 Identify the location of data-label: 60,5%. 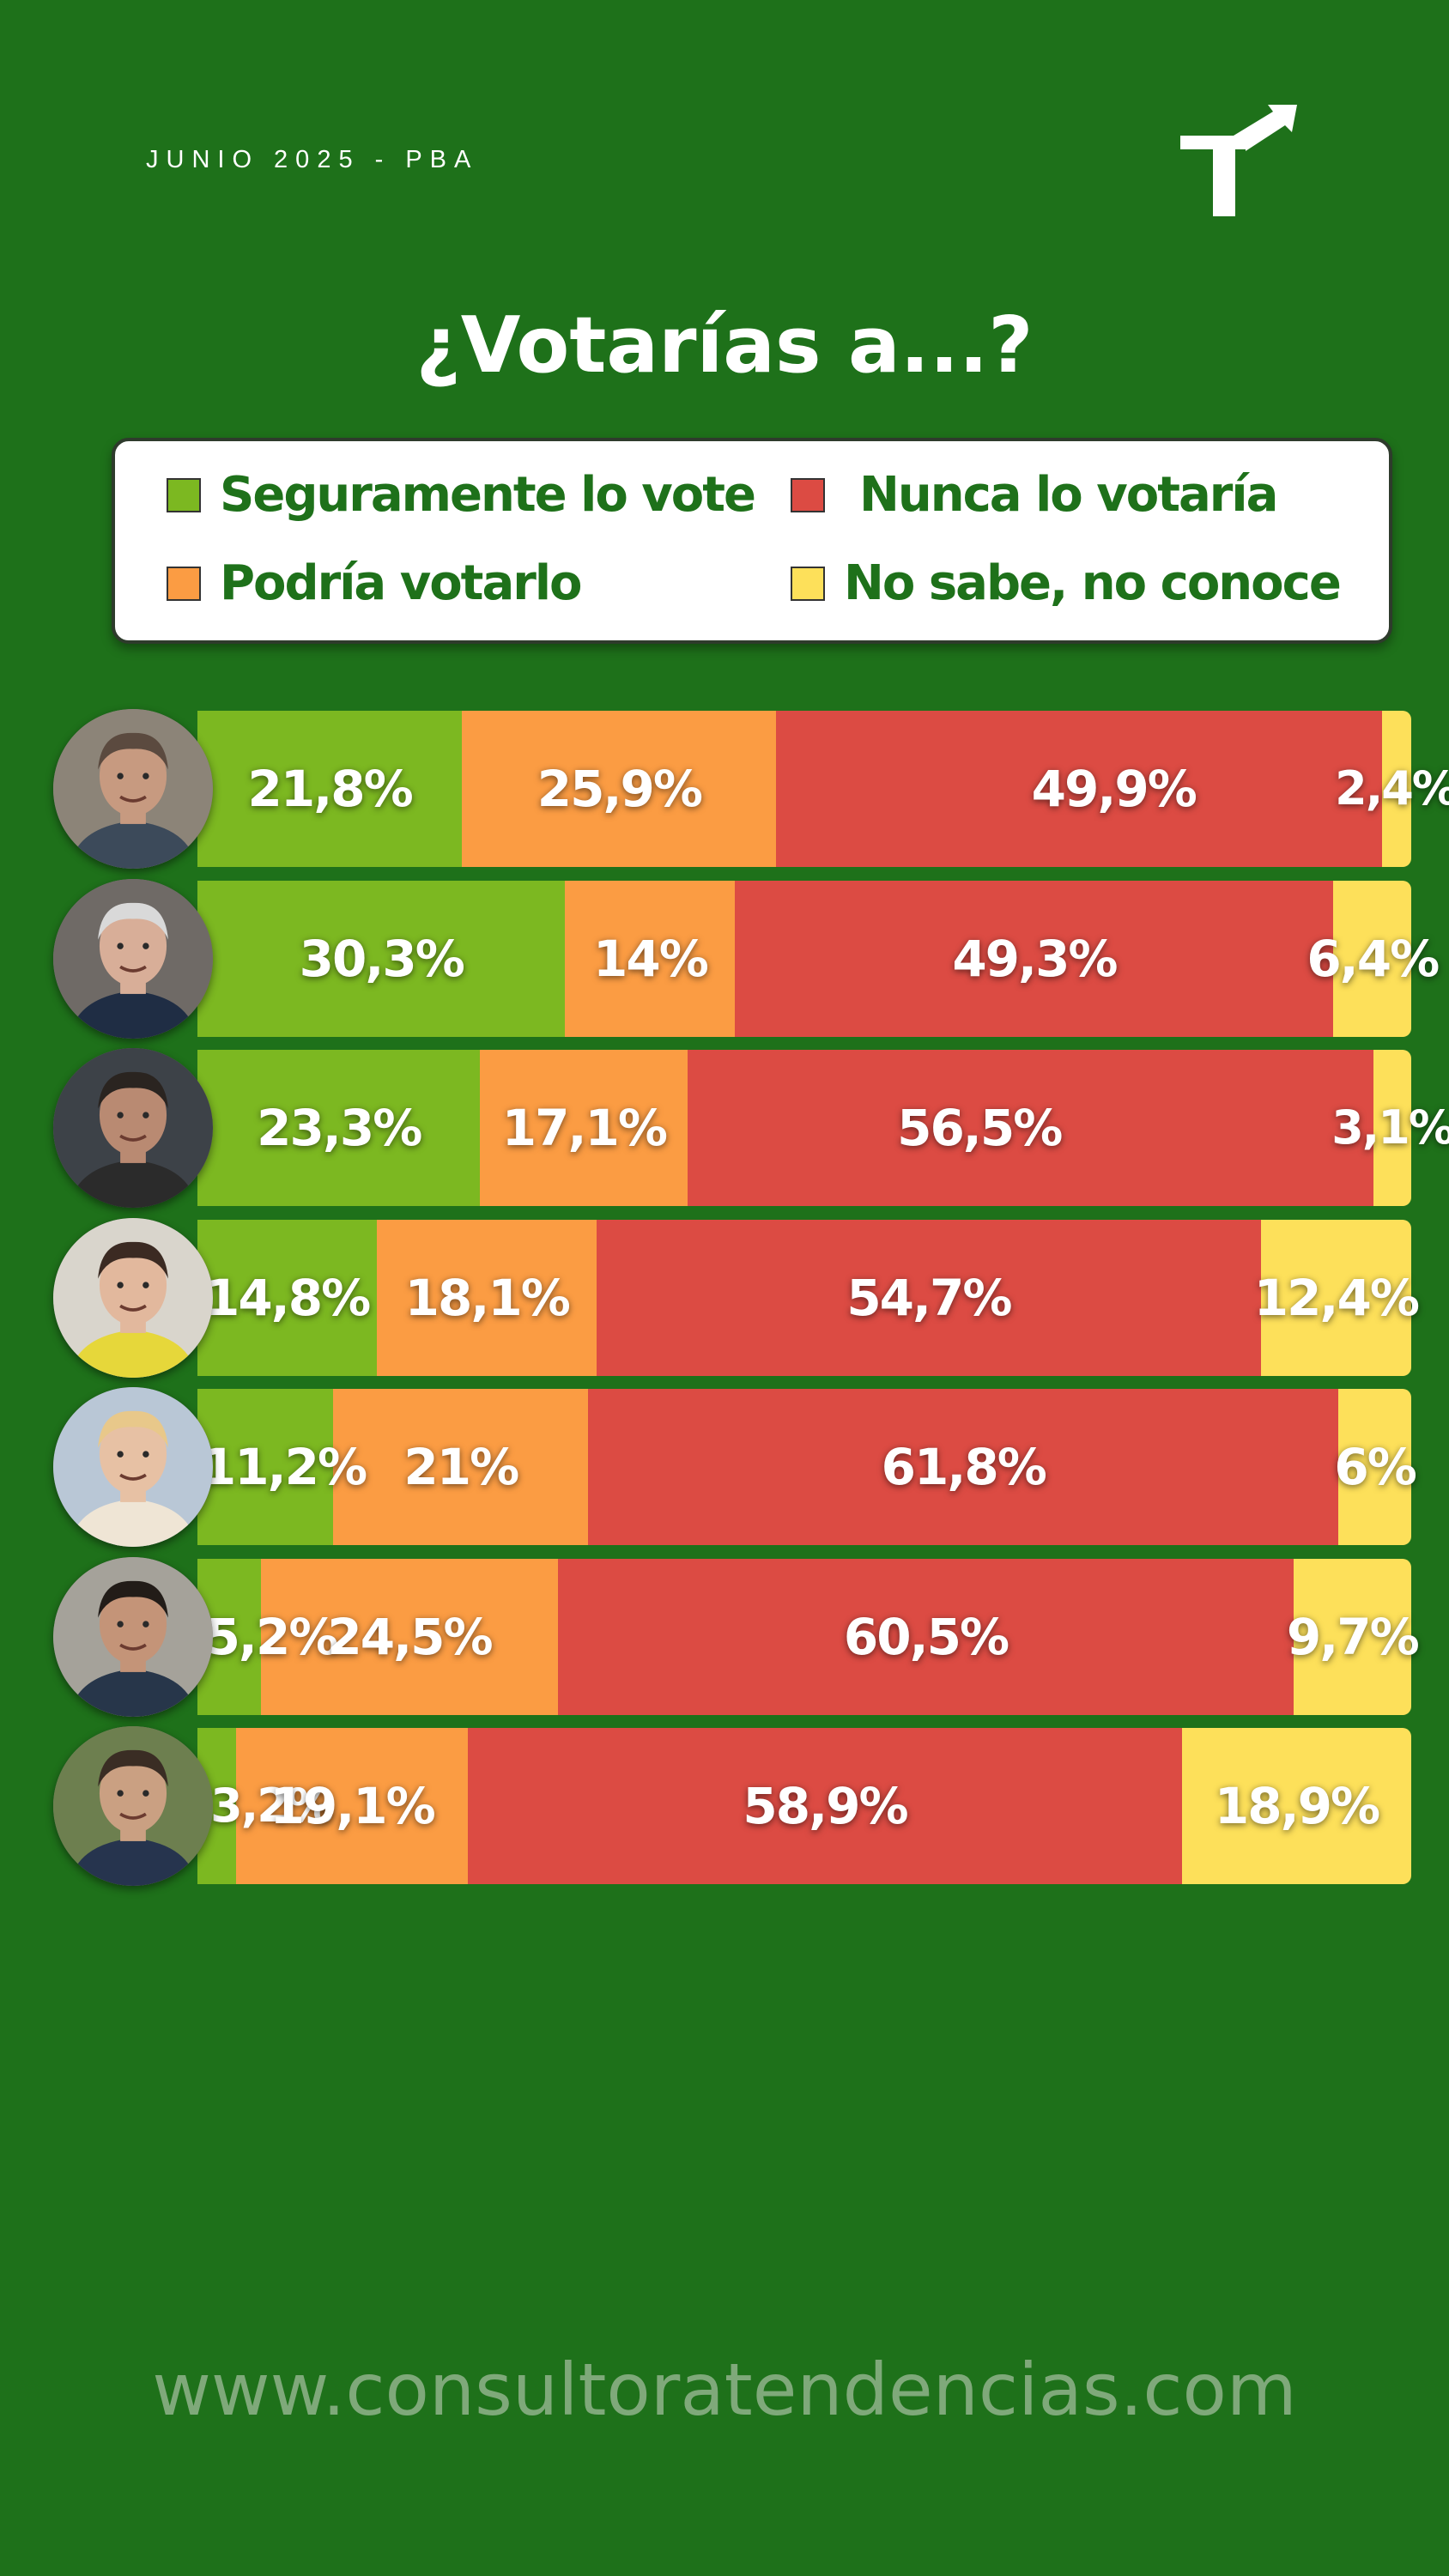
(926, 1636).